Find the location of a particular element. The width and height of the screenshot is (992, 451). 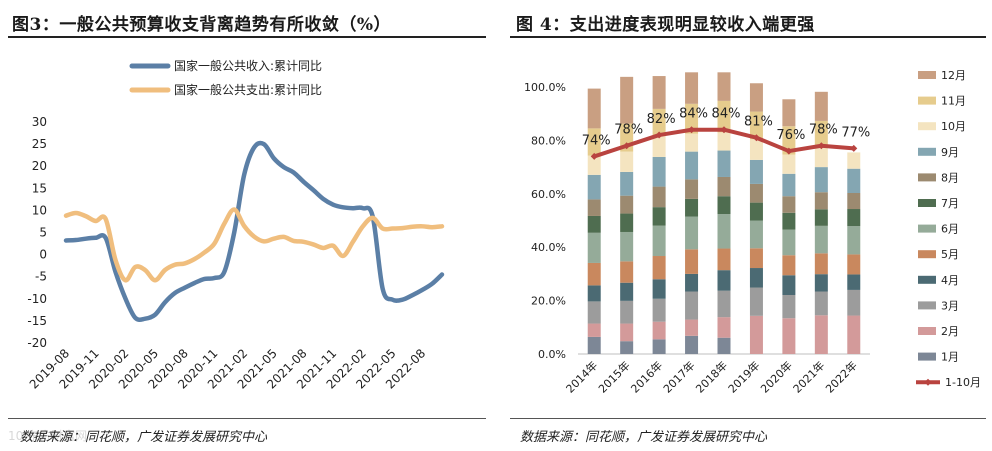

y-tick-label: 20 is located at coordinates (39, 166).